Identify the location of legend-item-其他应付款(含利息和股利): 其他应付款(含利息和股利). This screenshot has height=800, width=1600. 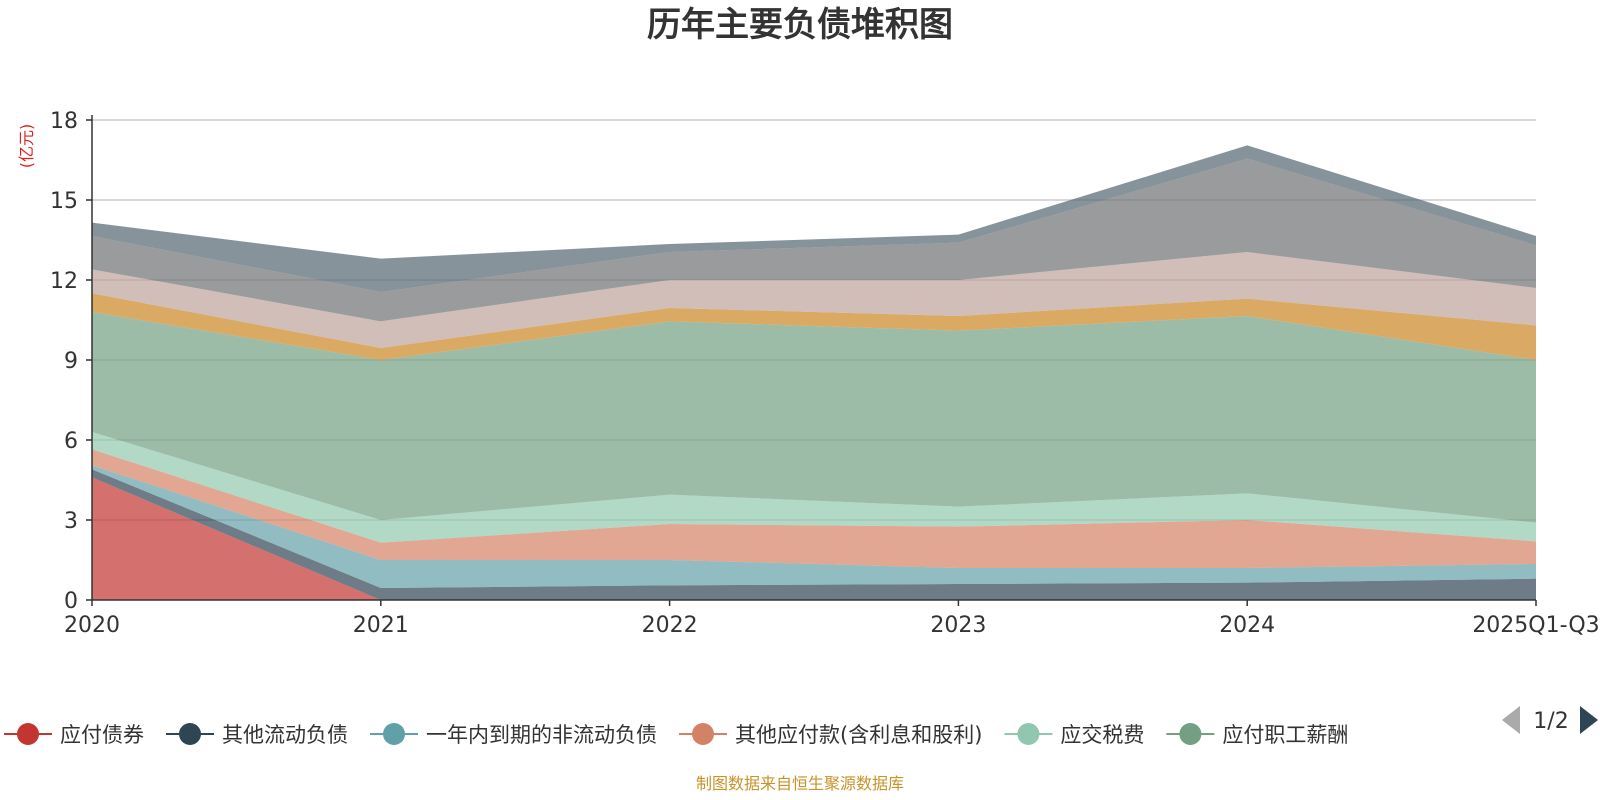
(830, 735).